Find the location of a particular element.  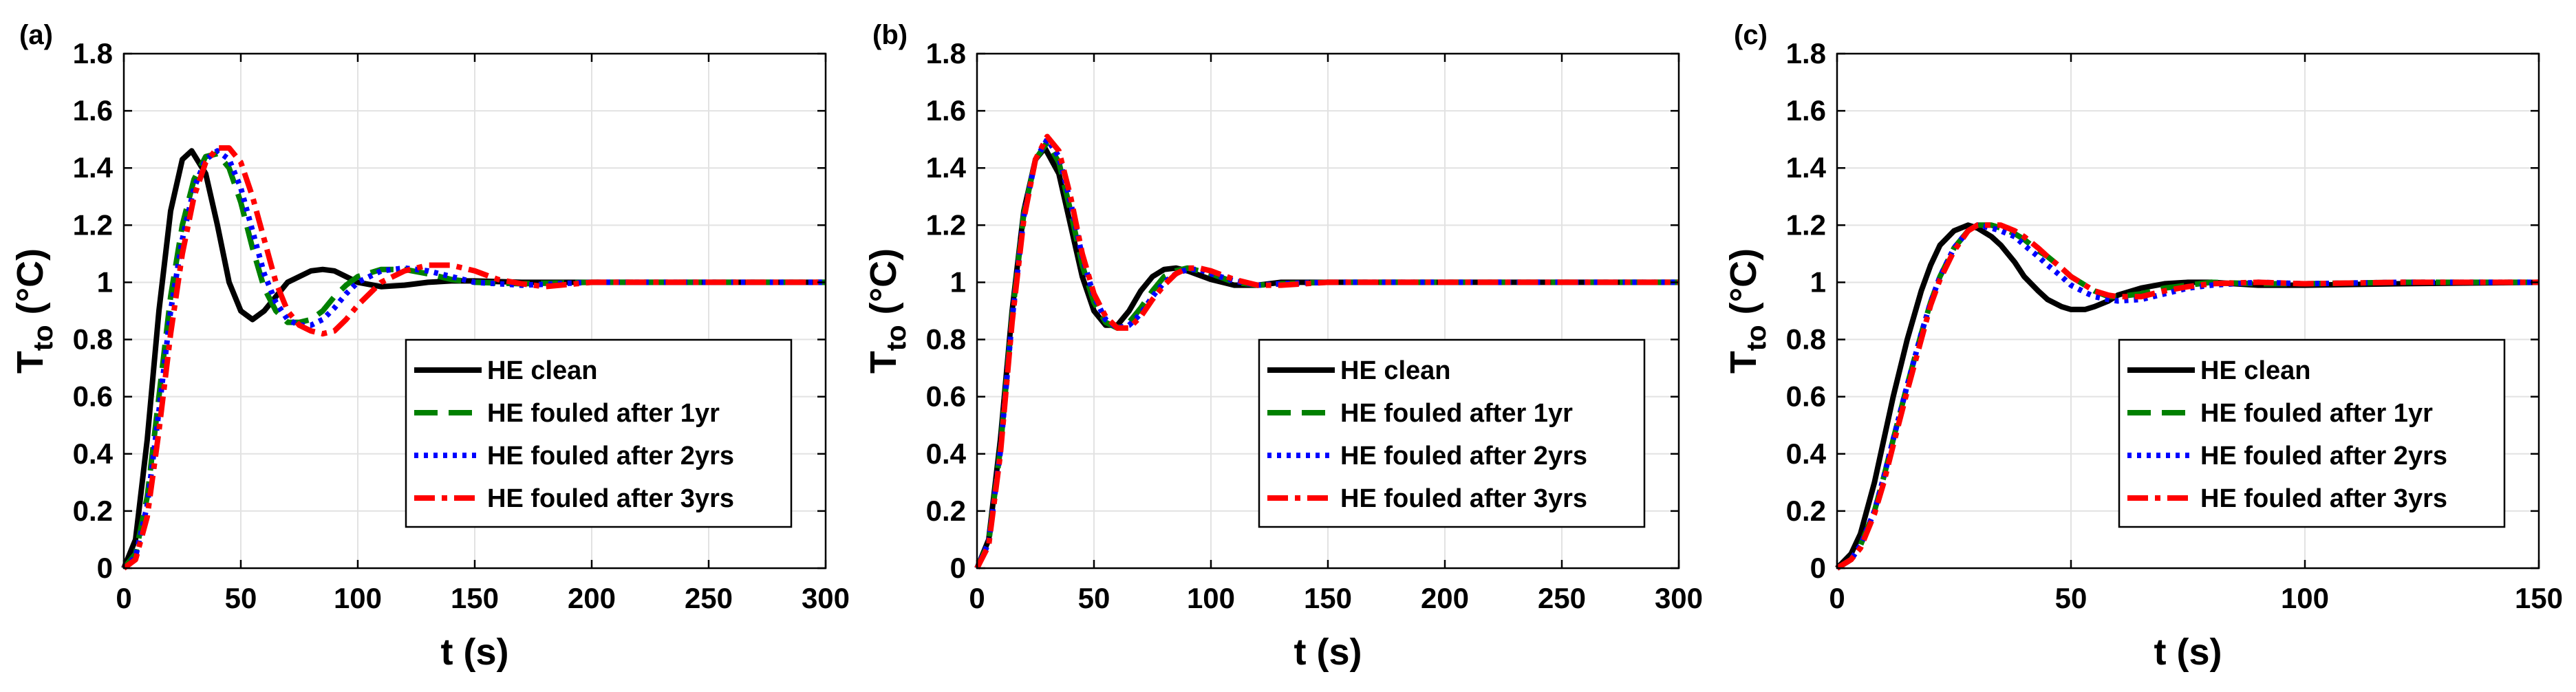

series-line-y3 is located at coordinates (2187, 396).